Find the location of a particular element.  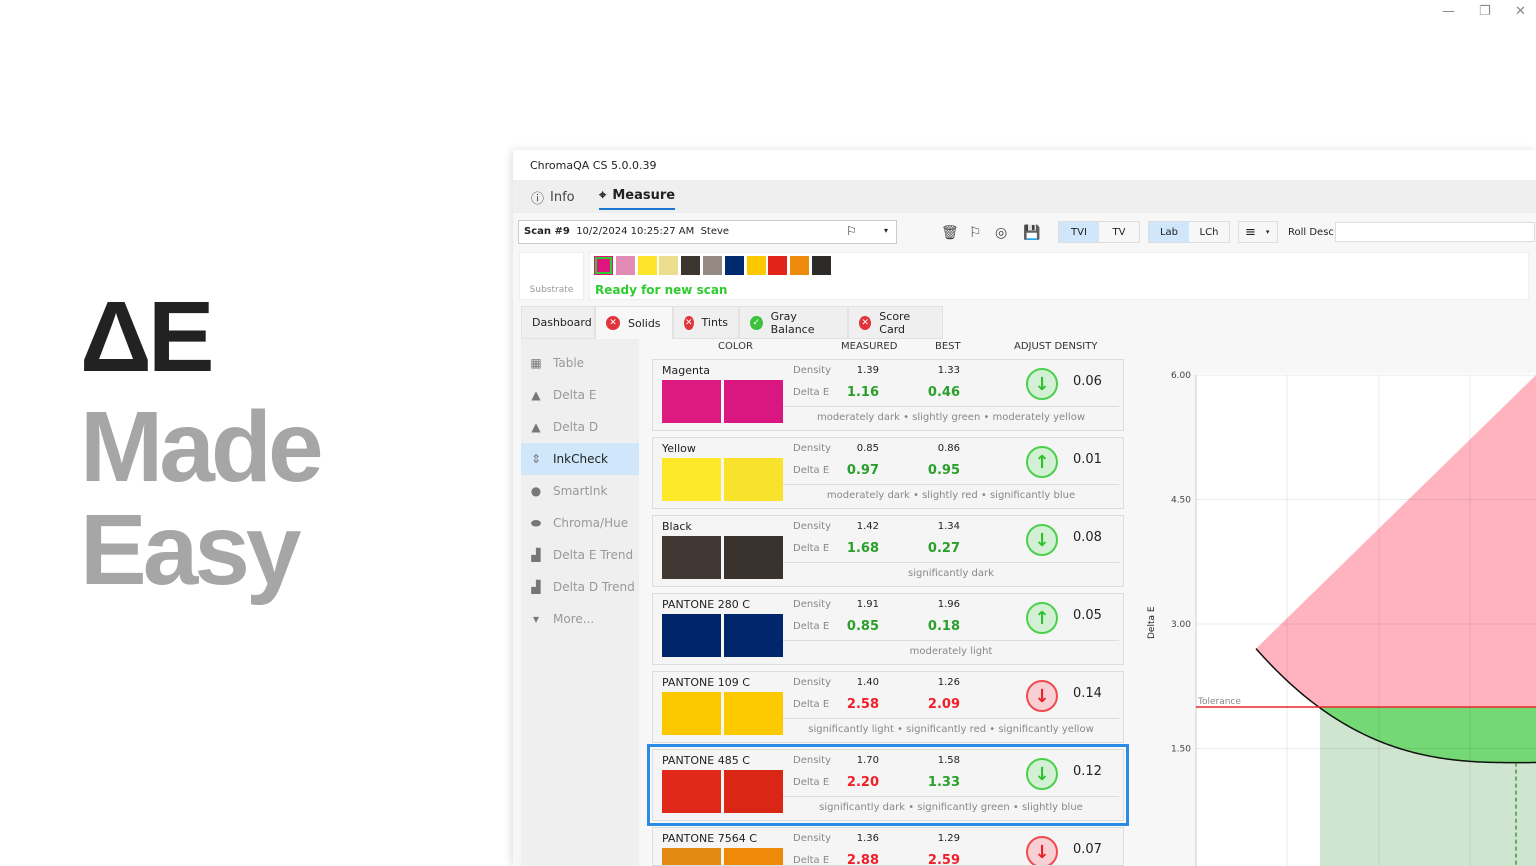

color-name: Black is located at coordinates (677, 526).